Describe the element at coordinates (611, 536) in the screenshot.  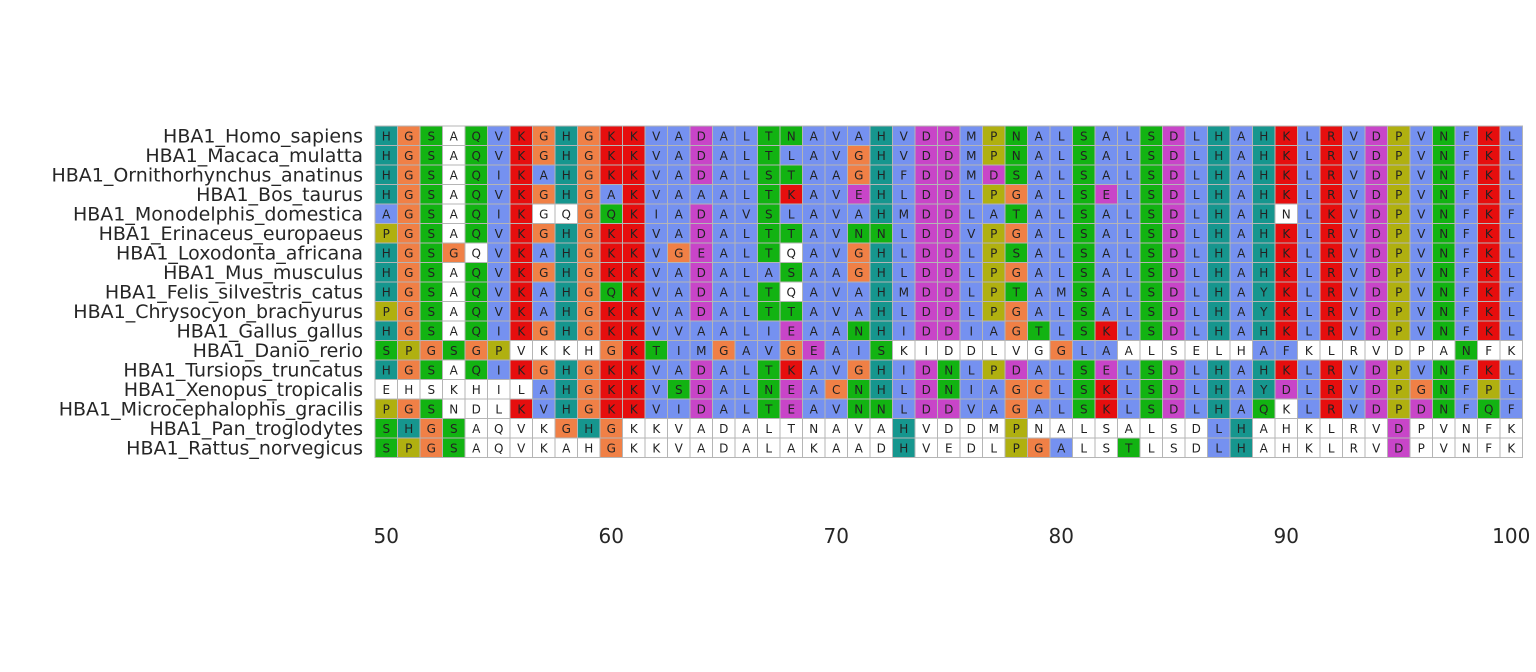
I see `position-tick-label: 60` at that location.